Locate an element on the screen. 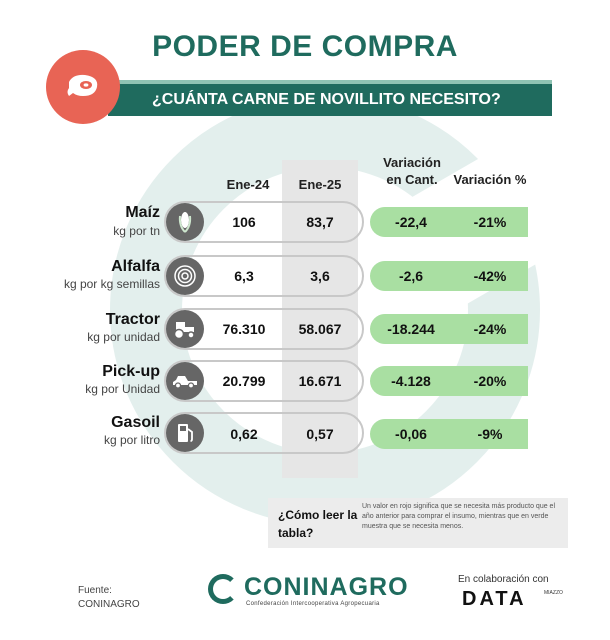 This screenshot has height=640, width=610. data-logo-subtitle: MIAZZO is located at coordinates (553, 593).